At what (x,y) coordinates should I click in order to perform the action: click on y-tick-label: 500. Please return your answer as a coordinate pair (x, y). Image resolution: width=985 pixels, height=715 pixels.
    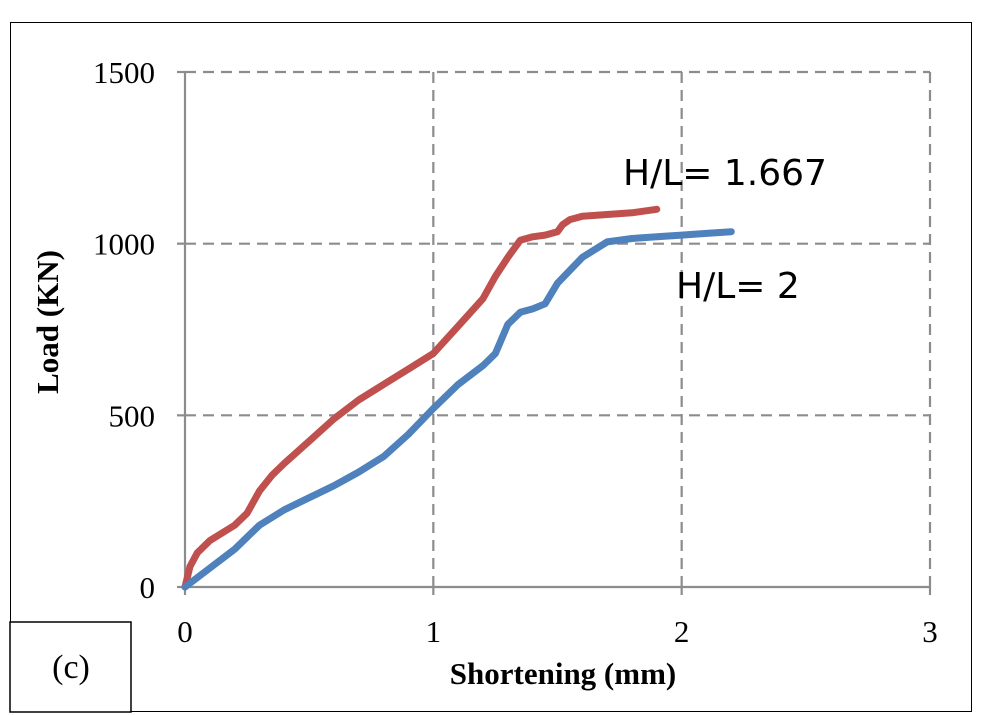
    Looking at the image, I should click on (132, 415).